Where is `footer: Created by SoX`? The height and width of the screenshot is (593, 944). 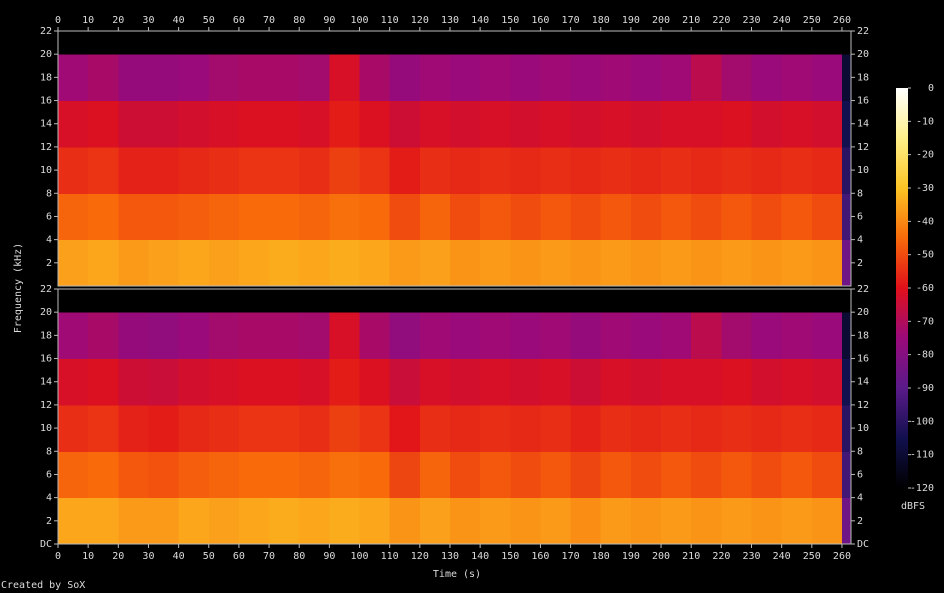 footer: Created by SoX is located at coordinates (43, 585).